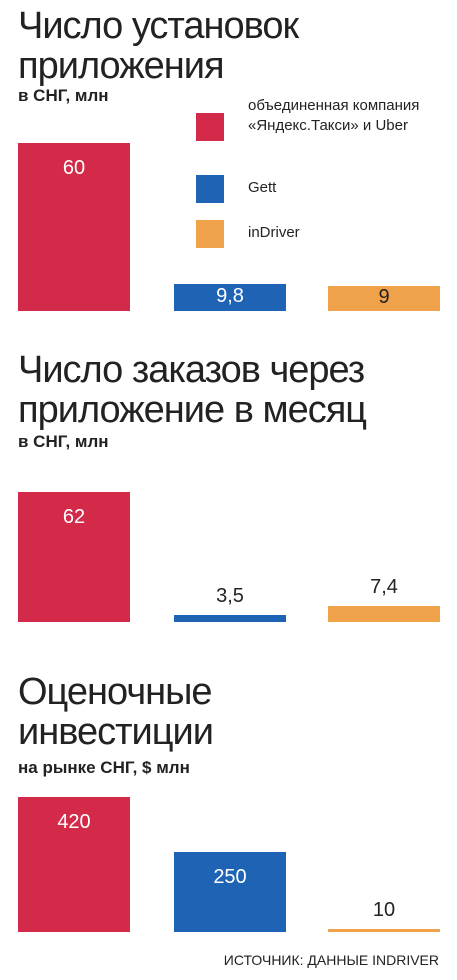 The image size is (457, 980). Describe the element at coordinates (331, 960) in the screenshot. I see `source: ИСТОЧНИК: ДАННЫЕ INDRIVER` at that location.